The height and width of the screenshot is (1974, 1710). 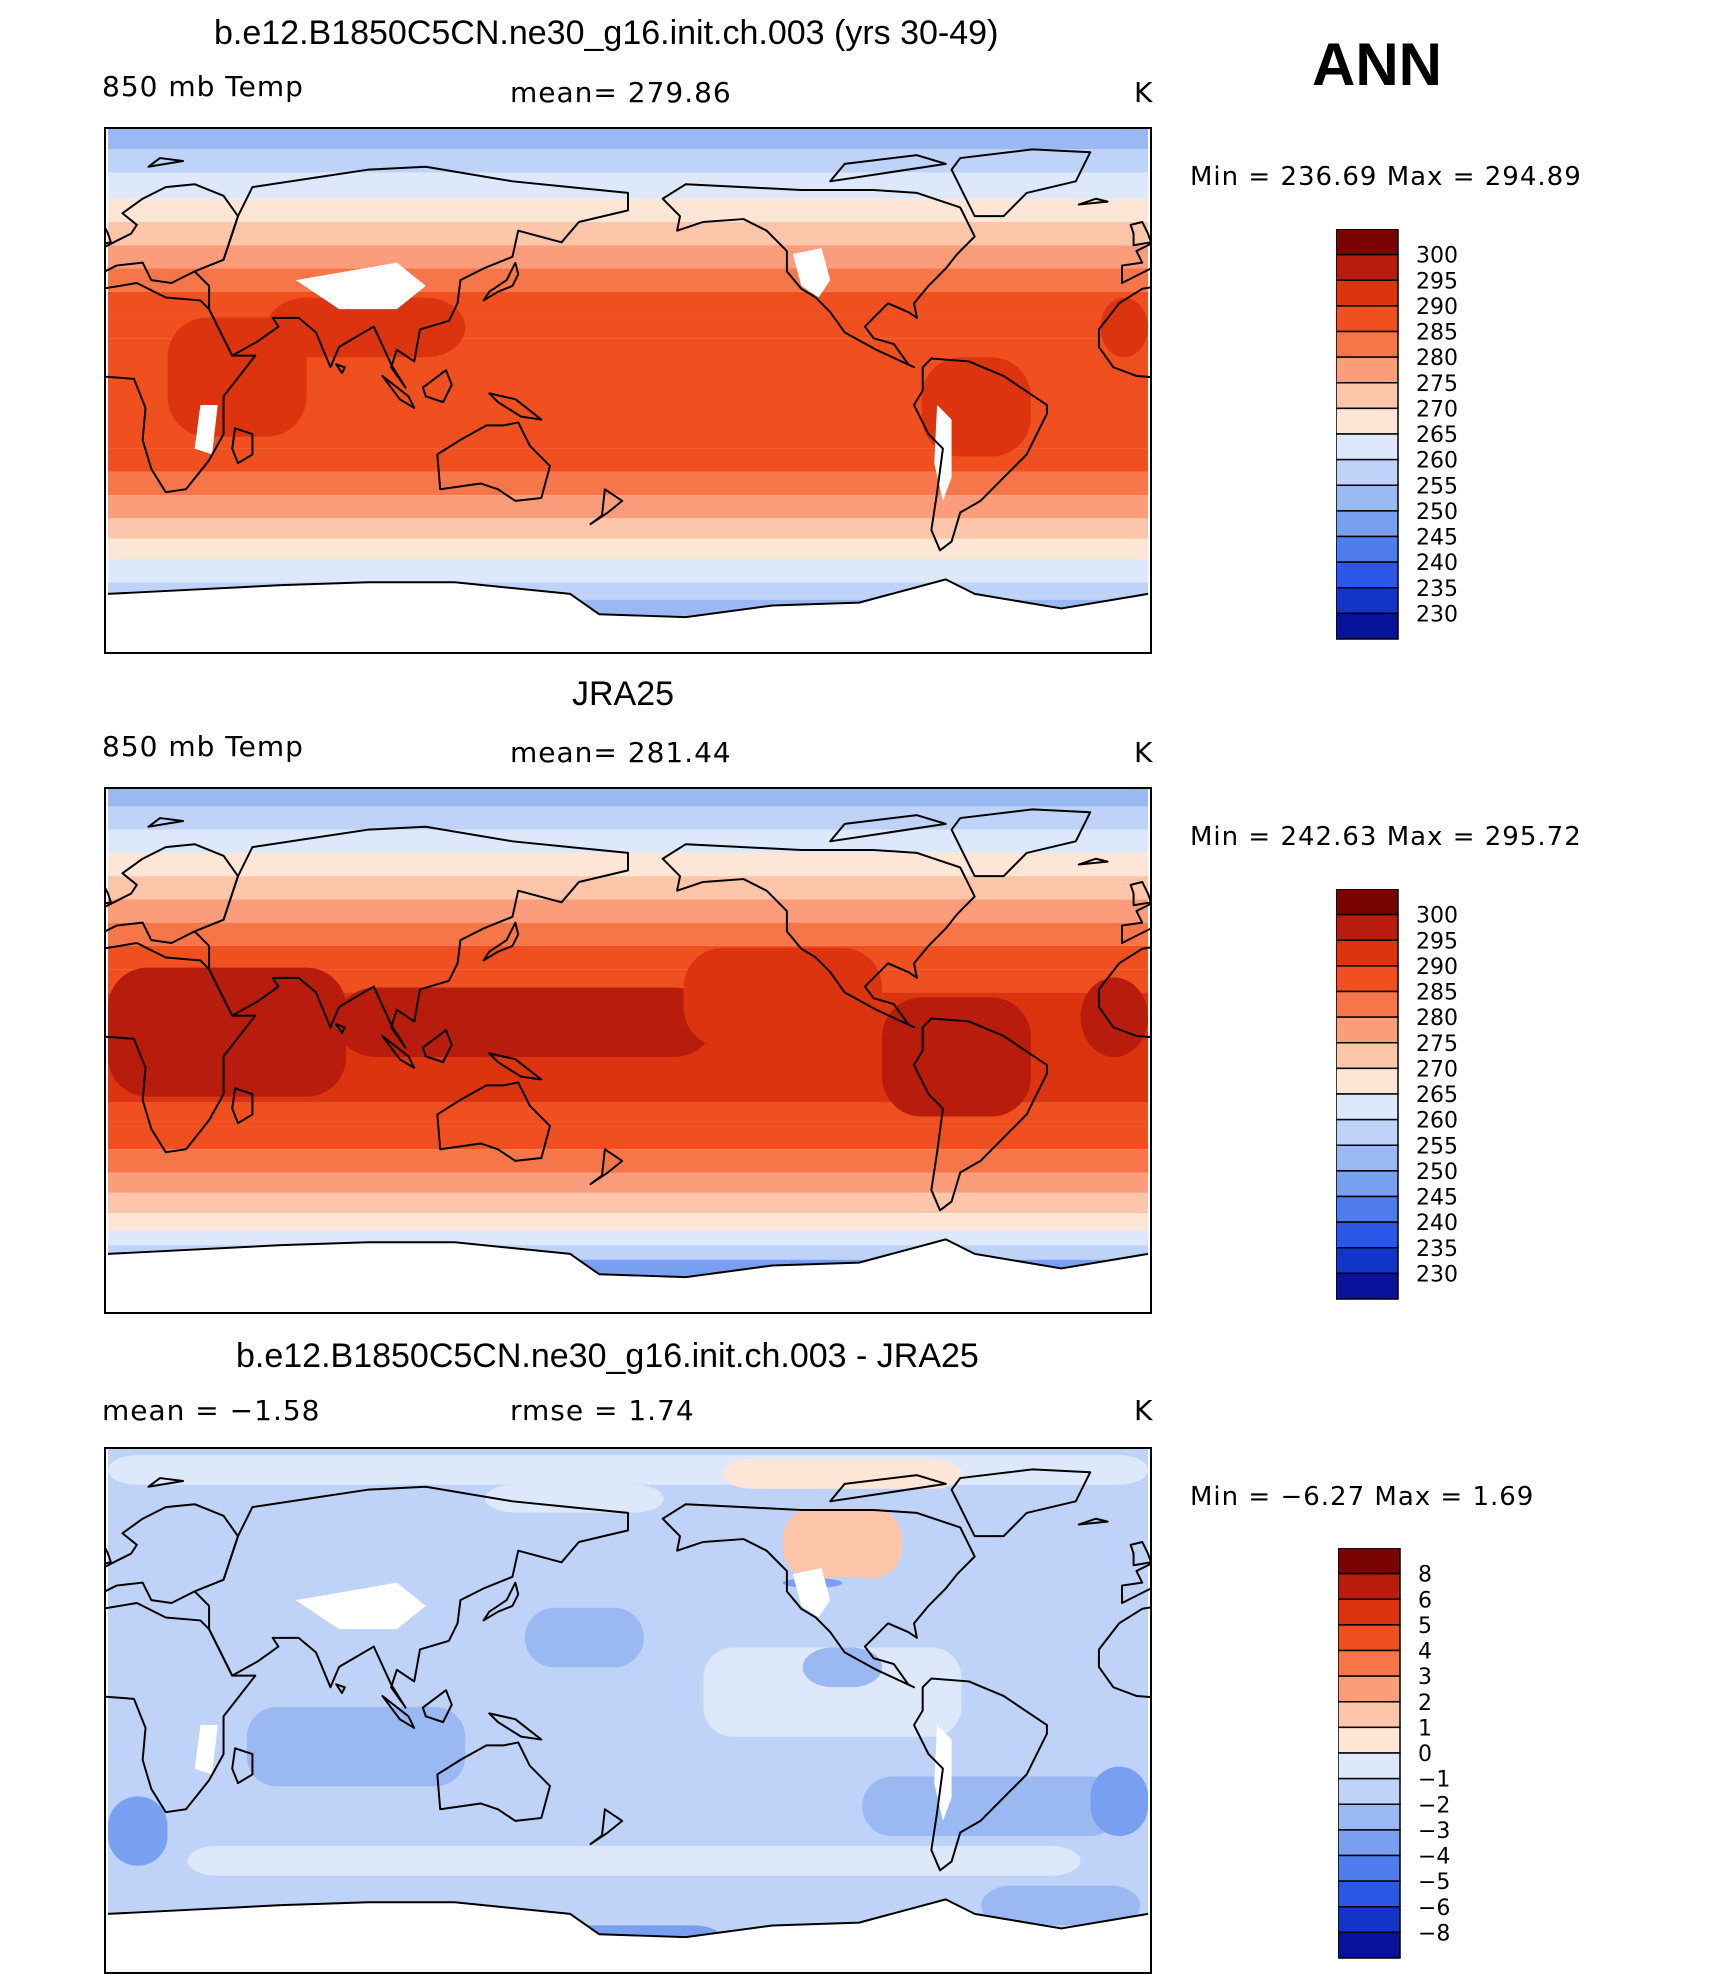 I want to click on colorbar-tick-label: −5, so click(x=1434, y=1882).